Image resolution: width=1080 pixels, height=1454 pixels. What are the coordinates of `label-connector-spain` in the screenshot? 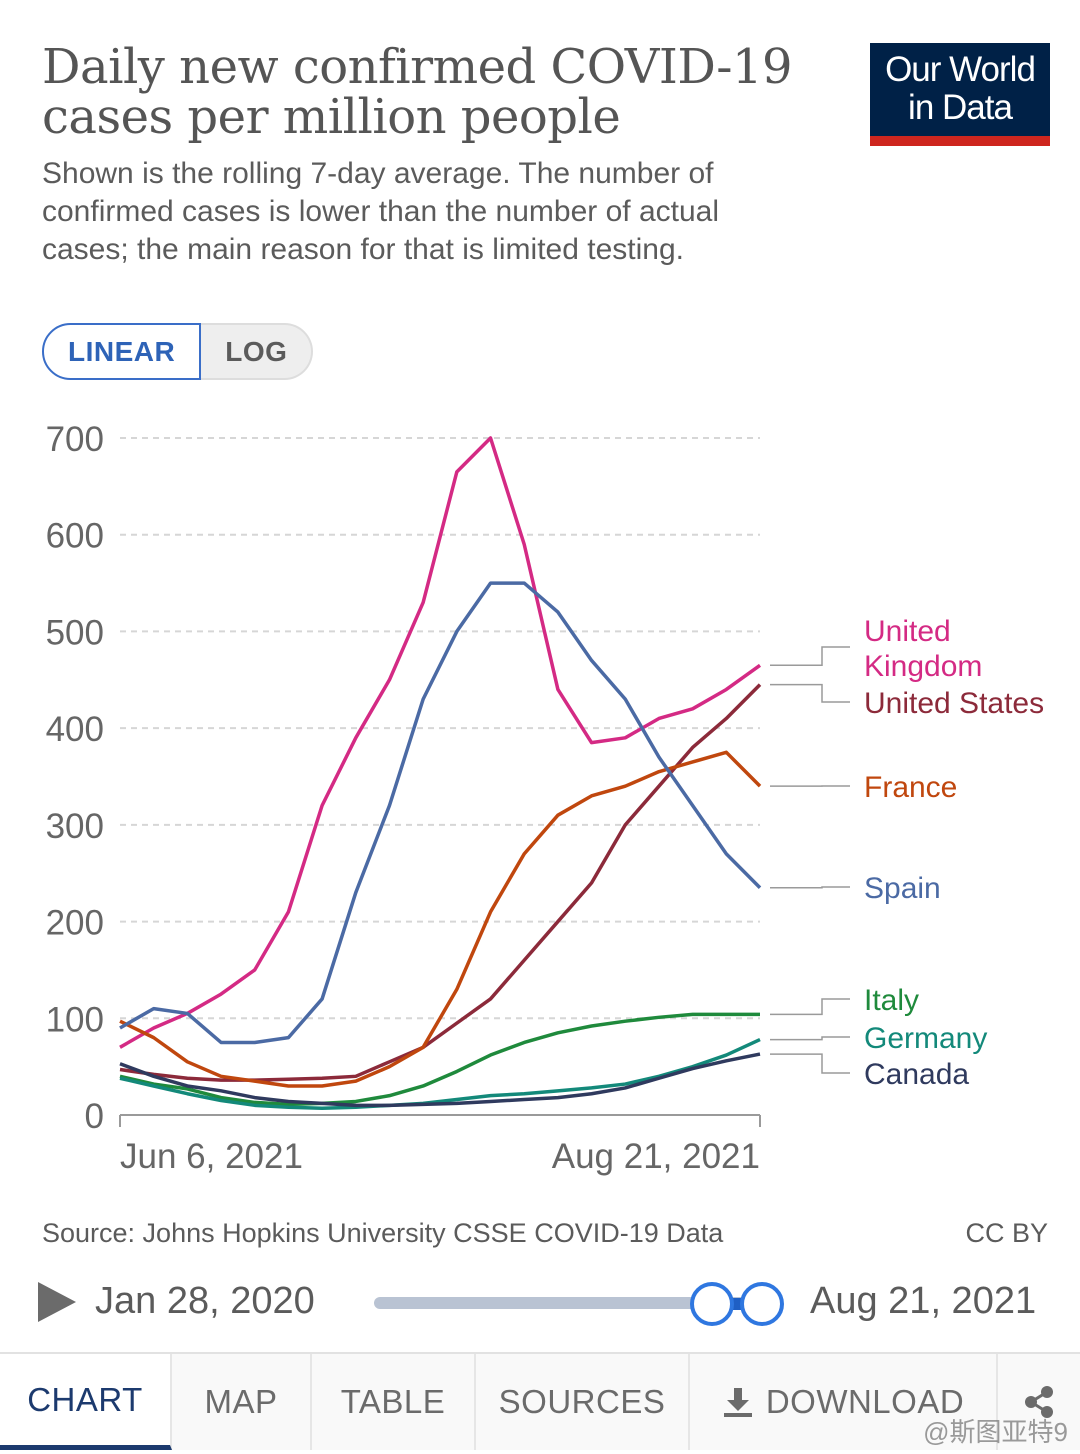 It's located at (810, 887).